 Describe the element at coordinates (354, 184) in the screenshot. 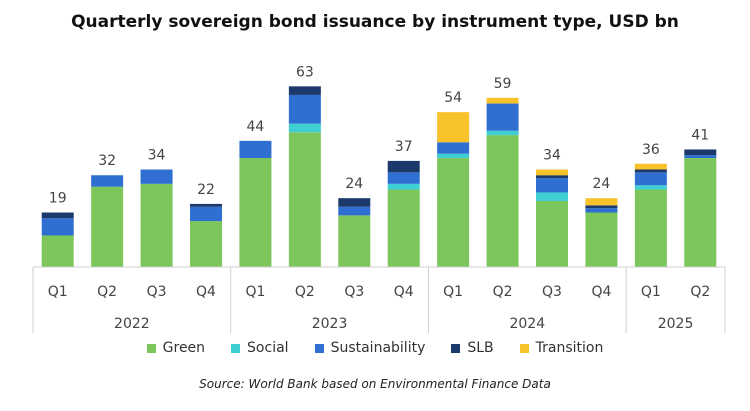

I see `total-label-7: 24` at that location.